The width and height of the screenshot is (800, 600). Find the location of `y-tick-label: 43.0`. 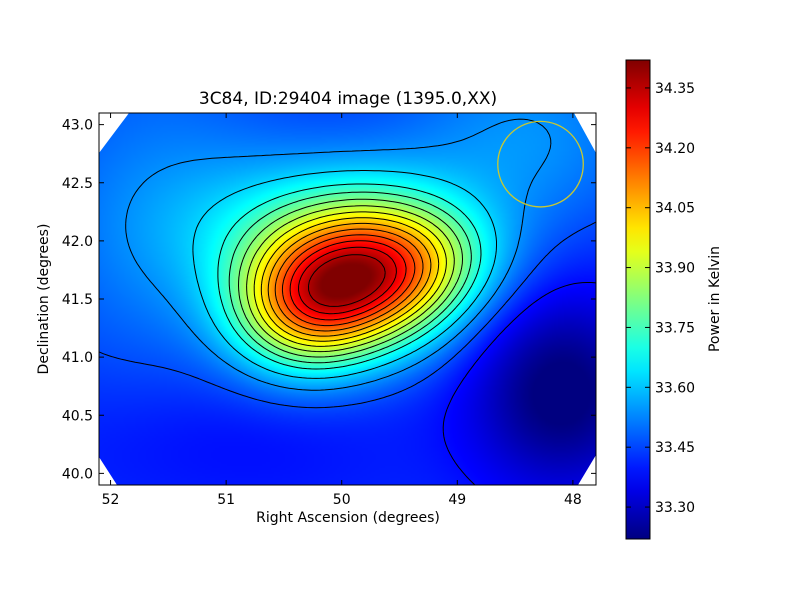

y-tick-label: 43.0 is located at coordinates (77, 126).